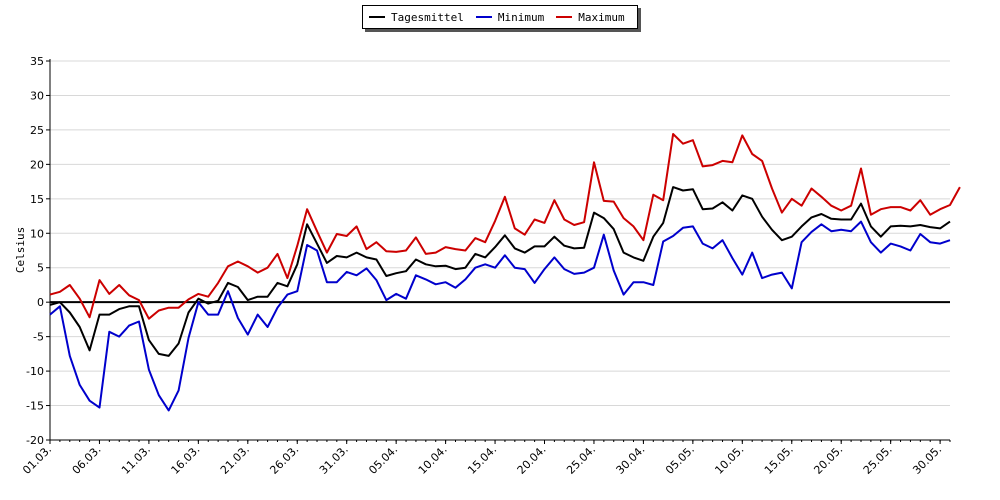 The width and height of the screenshot is (1000, 500). What do you see at coordinates (483, 17) in the screenshot?
I see `legend-swatch-minimum` at bounding box center [483, 17].